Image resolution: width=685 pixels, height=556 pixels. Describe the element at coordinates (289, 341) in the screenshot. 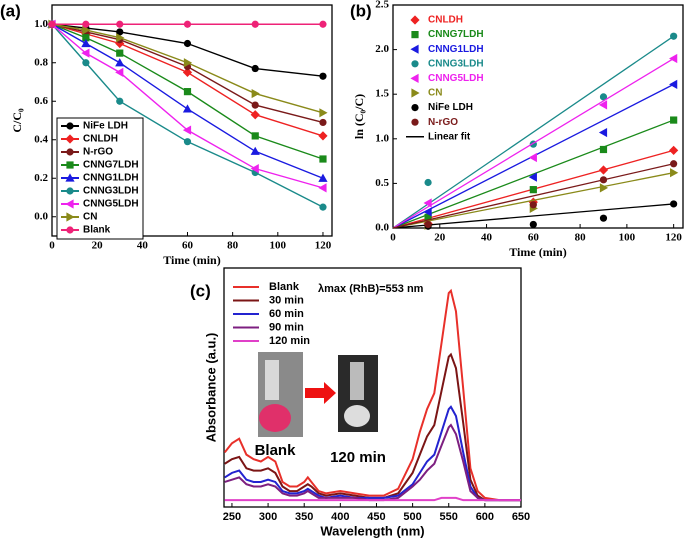

I see `legend-label: 120 min` at that location.